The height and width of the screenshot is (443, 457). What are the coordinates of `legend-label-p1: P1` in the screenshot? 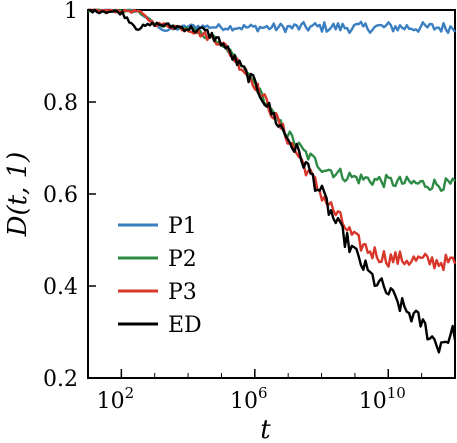 It's located at (182, 226).